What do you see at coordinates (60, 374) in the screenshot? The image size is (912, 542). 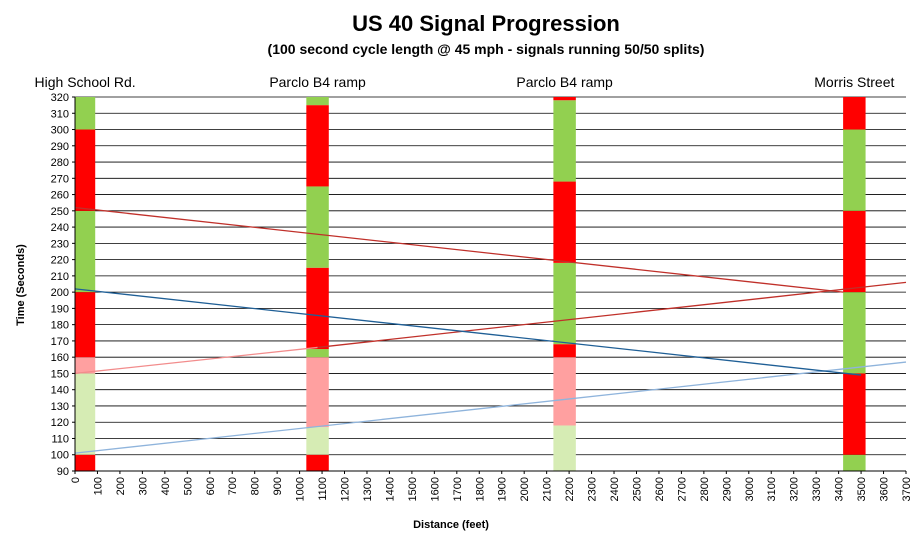 I see `y-tick-label: 150` at bounding box center [60, 374].